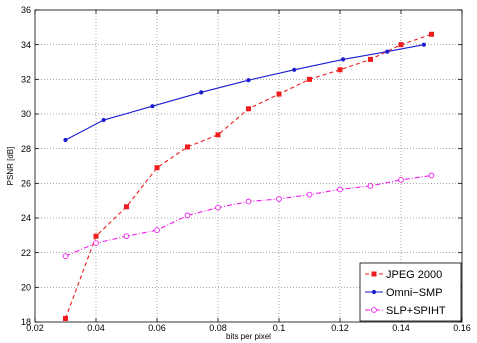 The height and width of the screenshot is (343, 477). Describe the element at coordinates (279, 328) in the screenshot. I see `x-tick-label: 0.1` at that location.